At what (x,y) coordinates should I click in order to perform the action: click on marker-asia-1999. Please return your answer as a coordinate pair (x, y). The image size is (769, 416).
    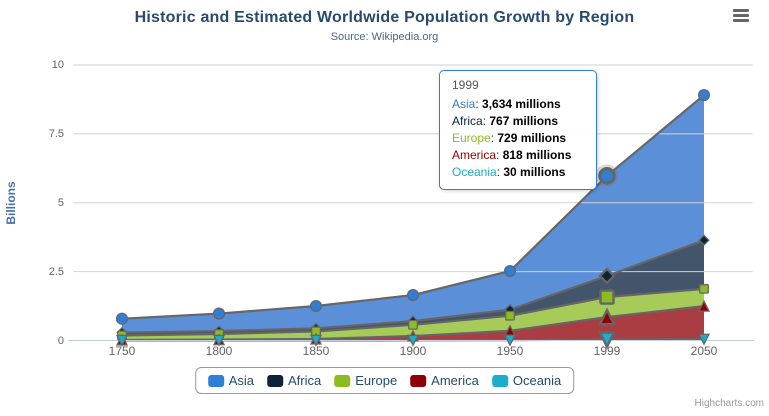
    Looking at the image, I should click on (607, 176).